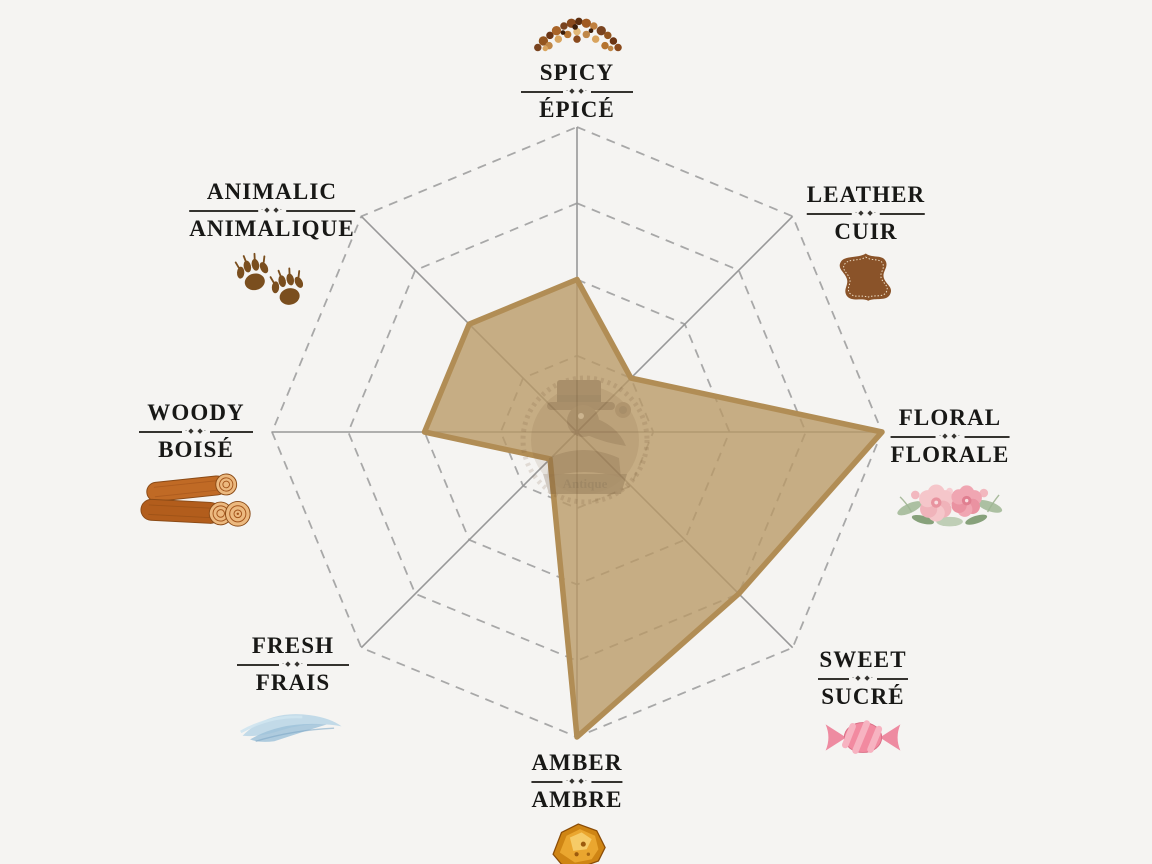 The image size is (1152, 864). What do you see at coordinates (577, 33) in the screenshot?
I see `spices-icon` at bounding box center [577, 33].